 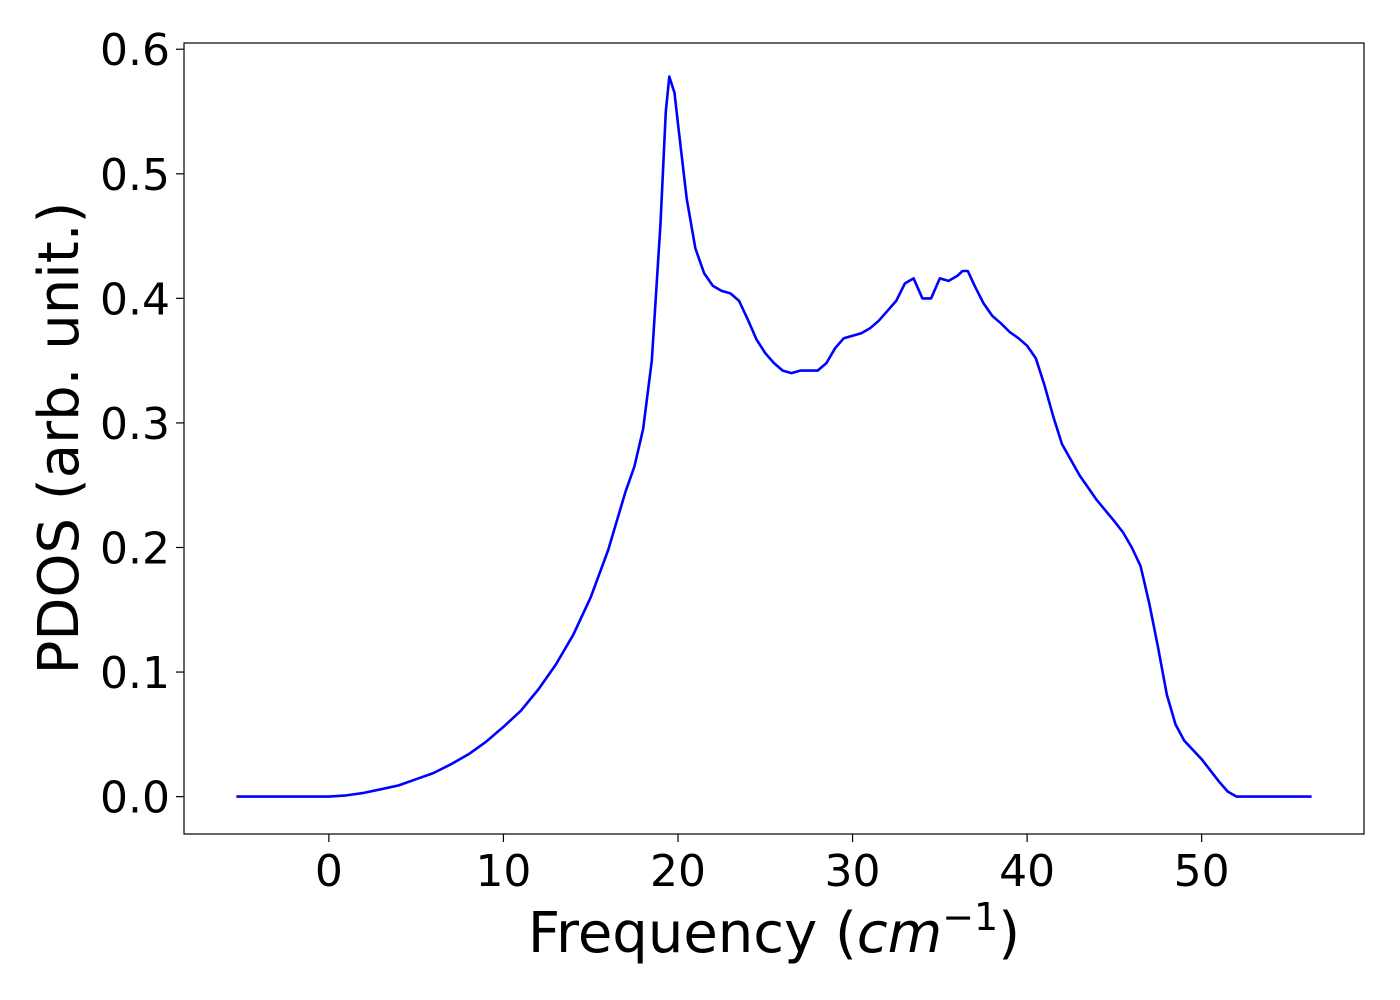 I want to click on y-tick-label: 0.5, so click(x=135, y=175).